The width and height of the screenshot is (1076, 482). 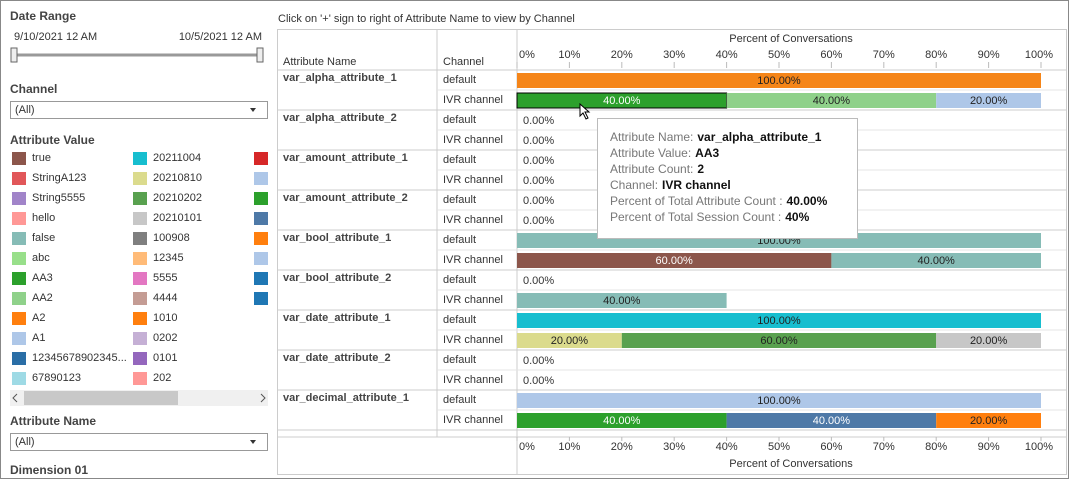 I want to click on legend-label: String5555, so click(x=58, y=198).